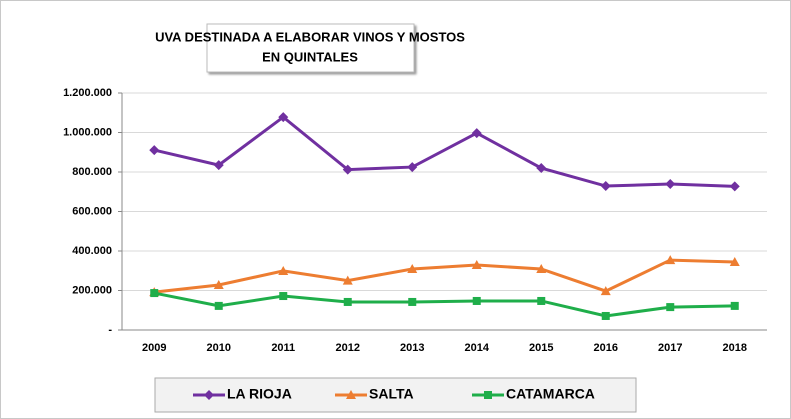  What do you see at coordinates (110, 330) in the screenshot?
I see `y-tick-label: -` at bounding box center [110, 330].